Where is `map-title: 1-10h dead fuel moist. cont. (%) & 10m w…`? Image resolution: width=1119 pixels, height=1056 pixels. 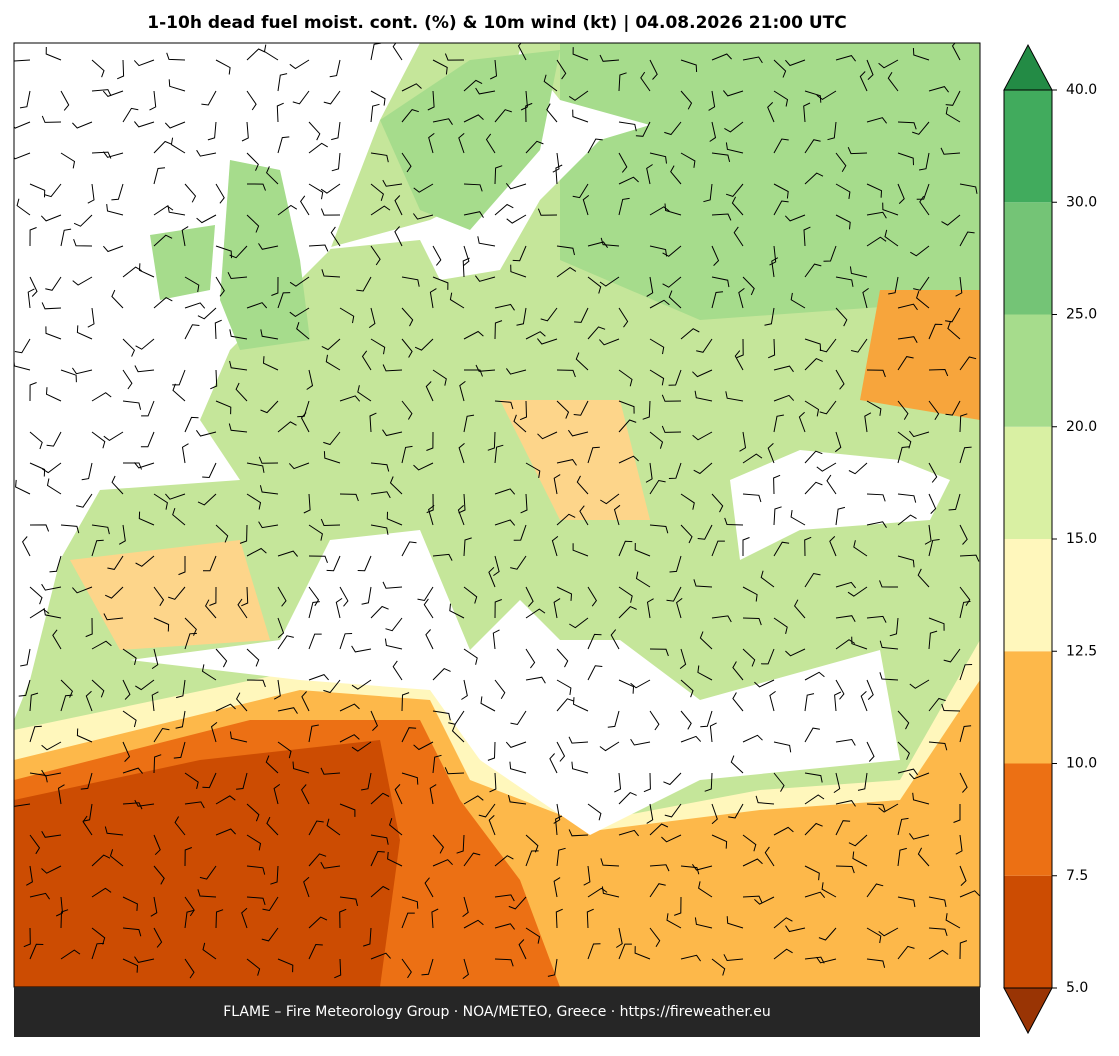
map-title: 1-10h dead fuel moist. cont. (%) & 10m w… is located at coordinates (496, 23).